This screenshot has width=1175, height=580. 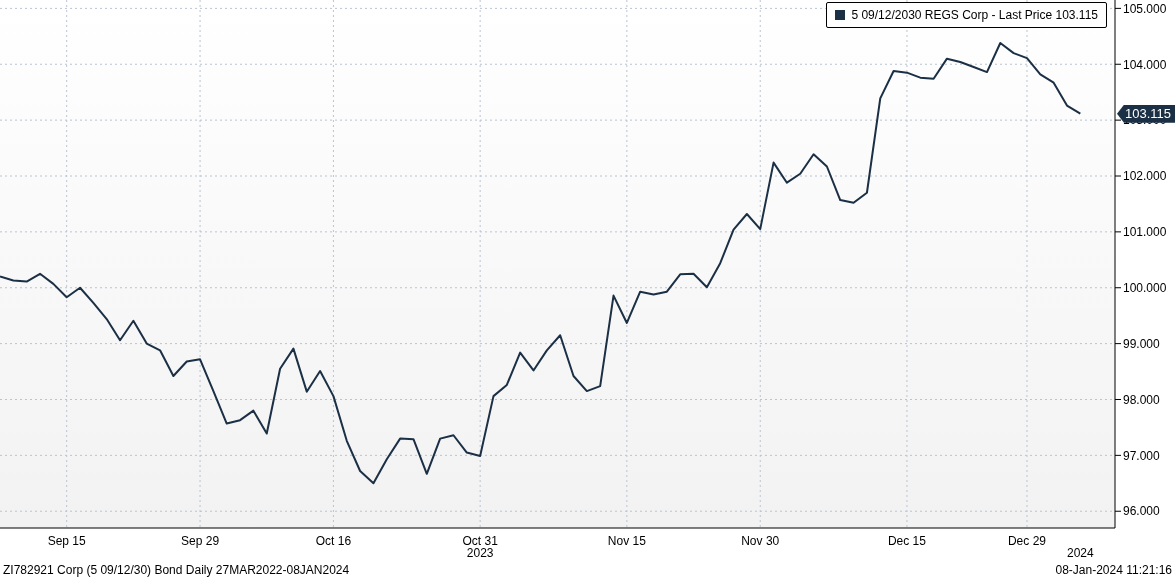 What do you see at coordinates (1142, 455) in the screenshot?
I see `y-tick-label: 97.000` at bounding box center [1142, 455].